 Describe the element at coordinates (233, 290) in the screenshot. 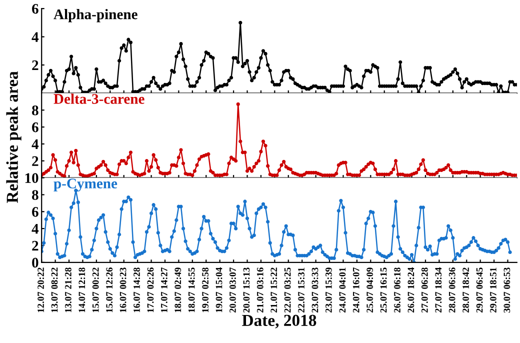

I see `x-tick-label: 20.07 03:07` at that location.